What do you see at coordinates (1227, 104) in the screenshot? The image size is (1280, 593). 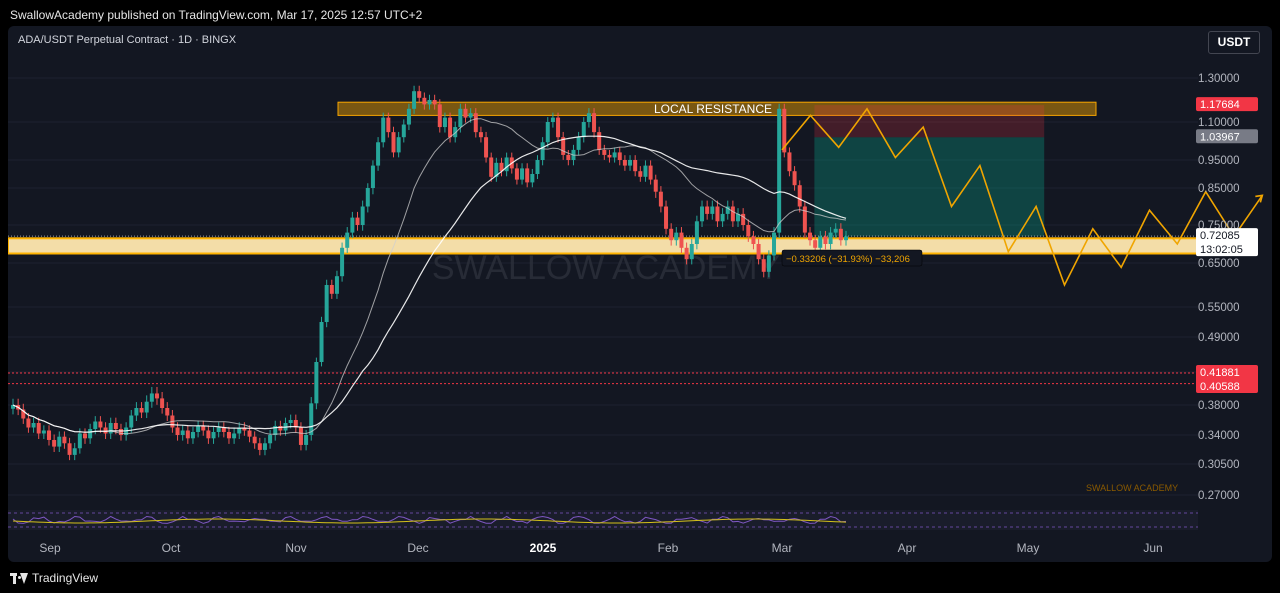 I see `price-label: 1.17684` at bounding box center [1227, 104].